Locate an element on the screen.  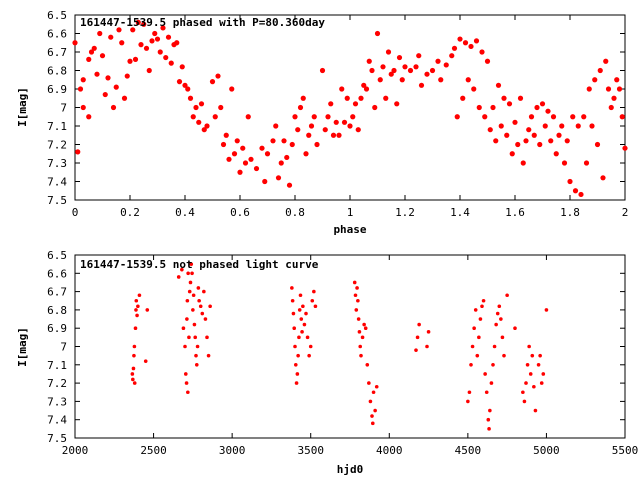
unphased-x-tick-label: 2500 is located at coordinates (153, 450).